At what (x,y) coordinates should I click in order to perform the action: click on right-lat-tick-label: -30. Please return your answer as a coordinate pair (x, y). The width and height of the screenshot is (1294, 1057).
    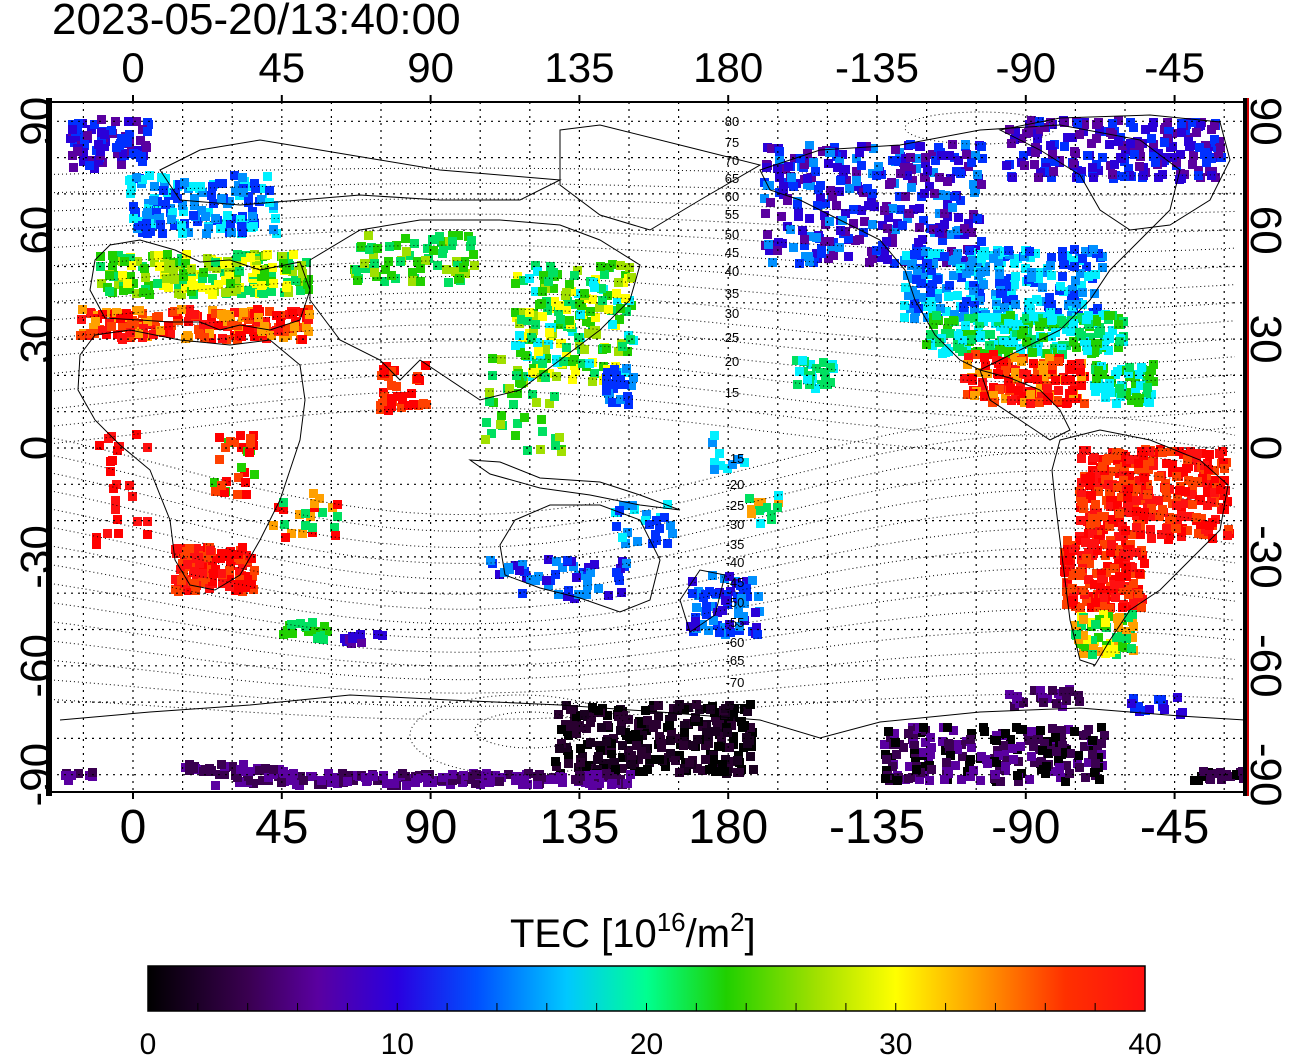
    Looking at the image, I should click on (1265, 557).